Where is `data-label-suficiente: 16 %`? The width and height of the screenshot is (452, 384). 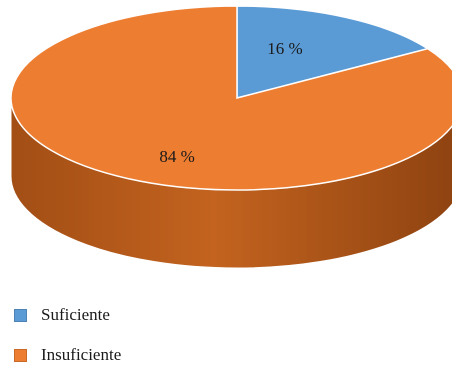
data-label-suficiente: 16 % is located at coordinates (284, 48).